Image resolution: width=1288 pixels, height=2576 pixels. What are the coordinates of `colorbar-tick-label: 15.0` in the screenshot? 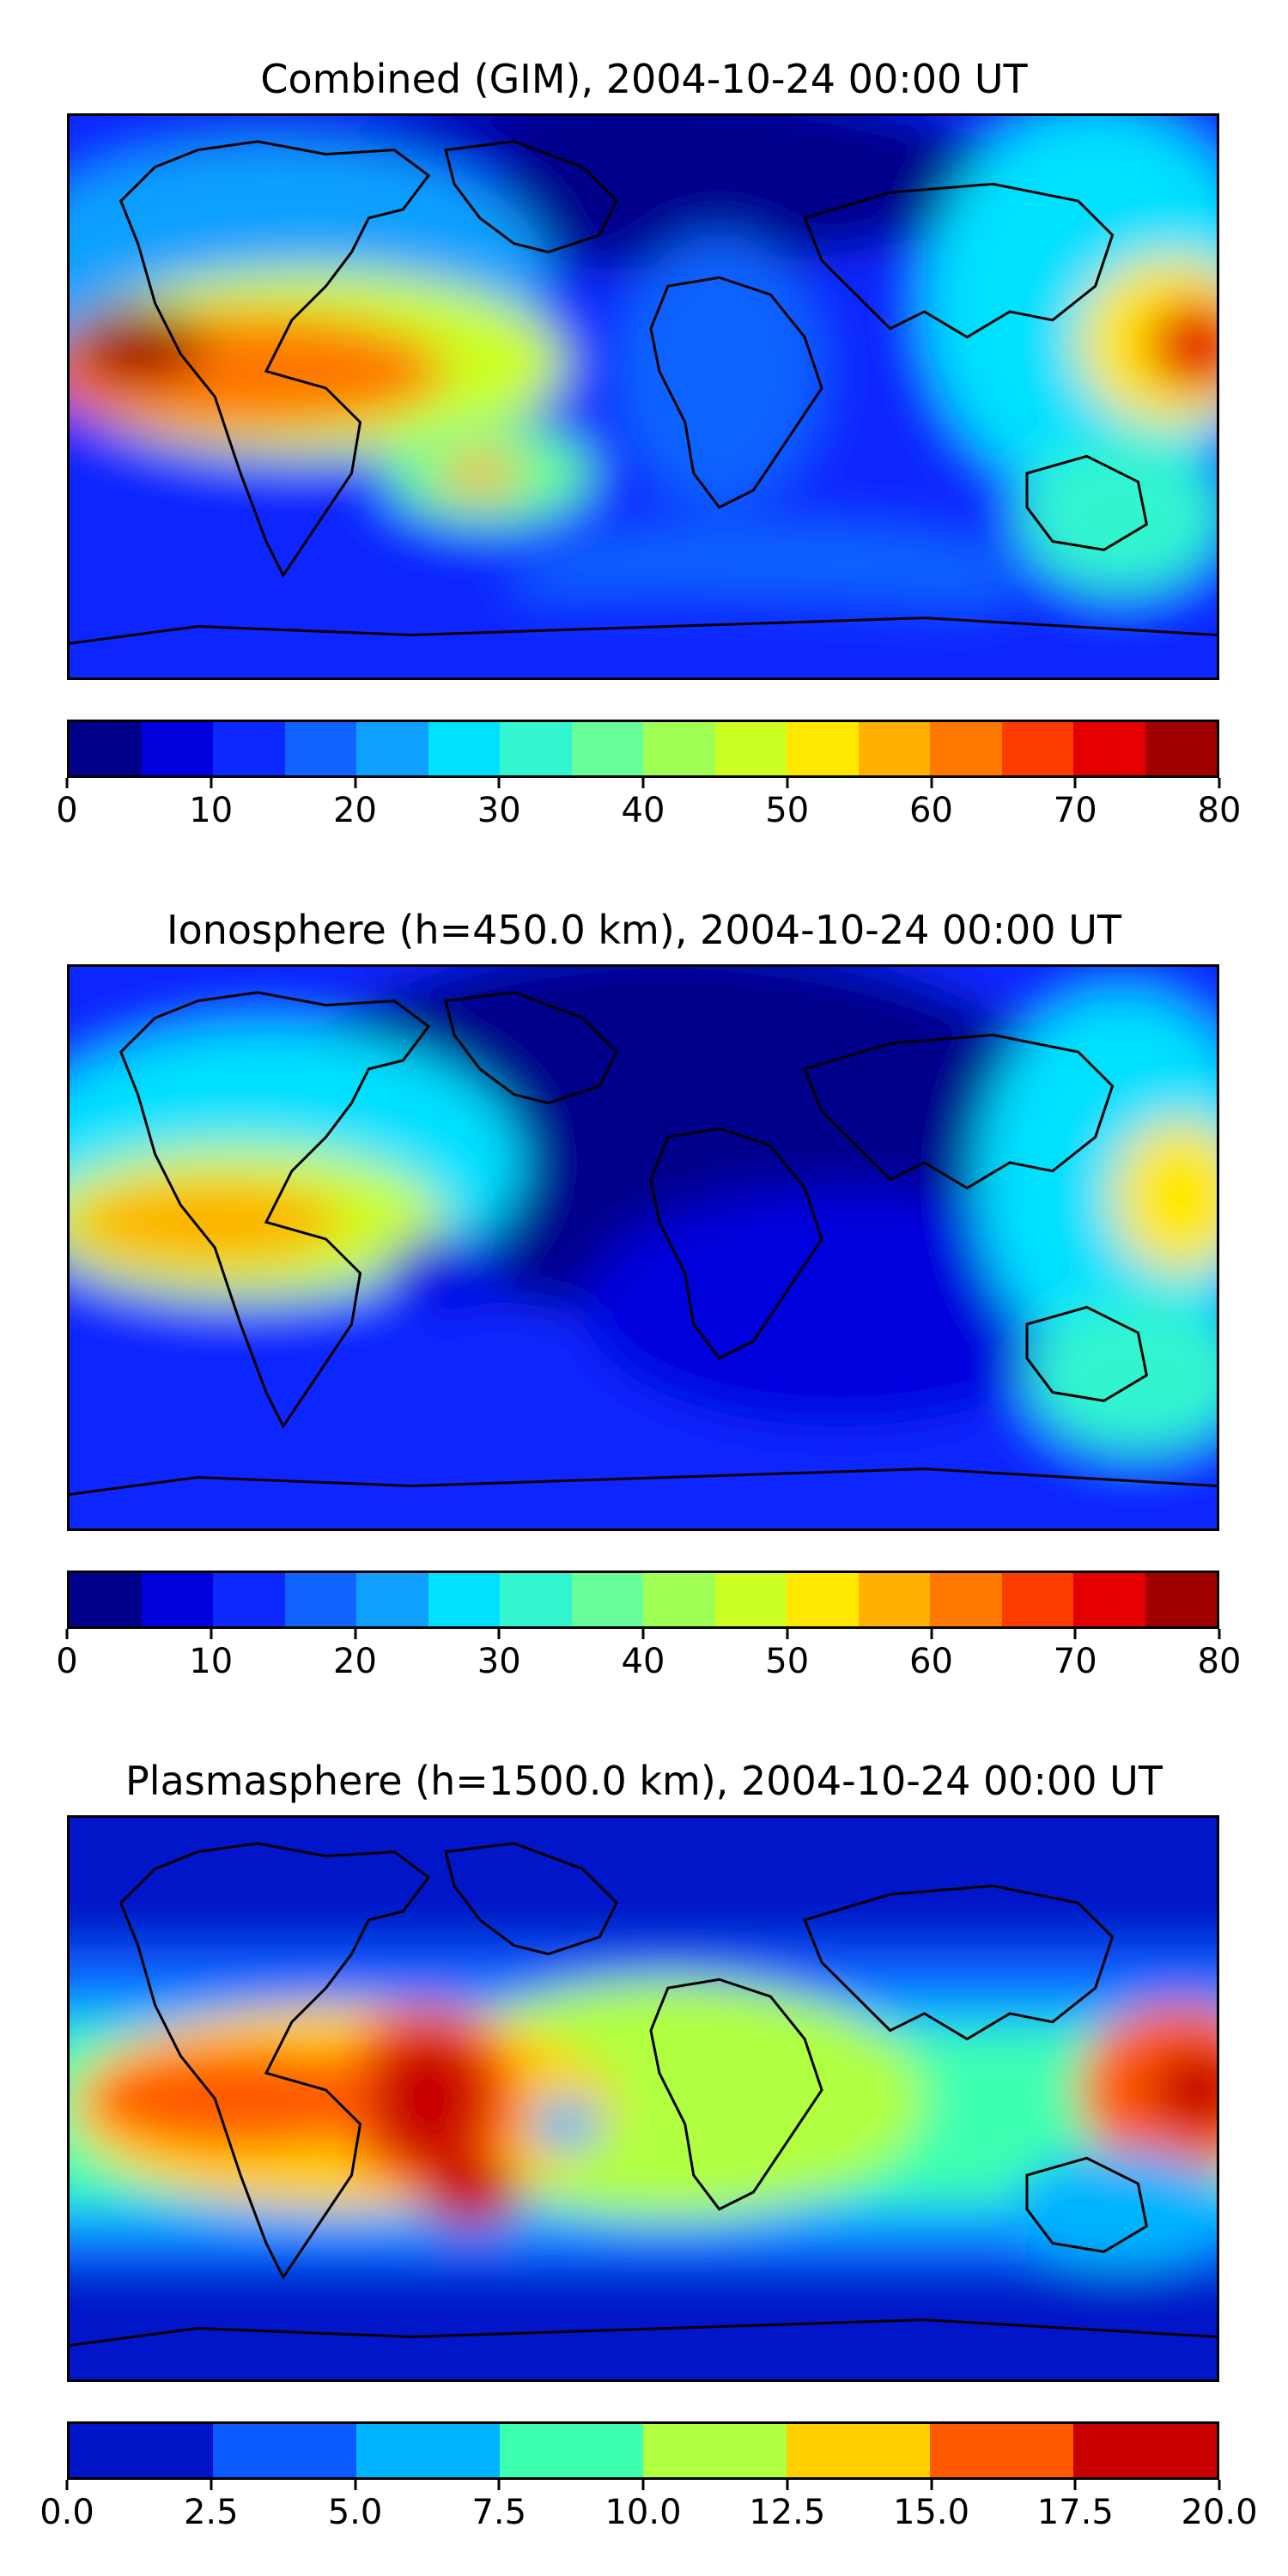 It's located at (931, 2513).